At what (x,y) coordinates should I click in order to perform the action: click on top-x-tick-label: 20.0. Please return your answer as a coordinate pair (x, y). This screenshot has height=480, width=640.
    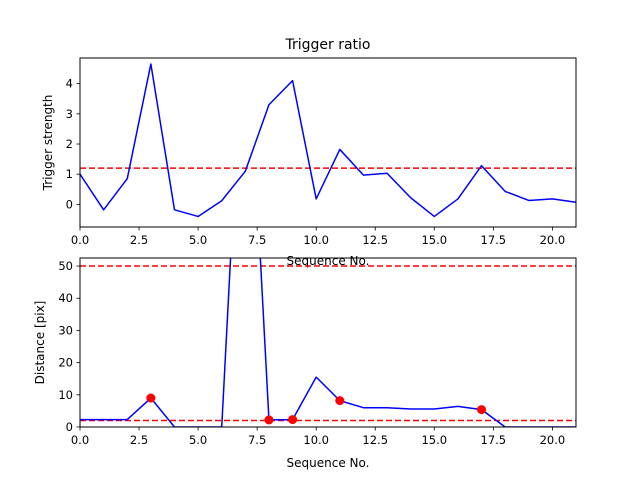
    Looking at the image, I should click on (553, 240).